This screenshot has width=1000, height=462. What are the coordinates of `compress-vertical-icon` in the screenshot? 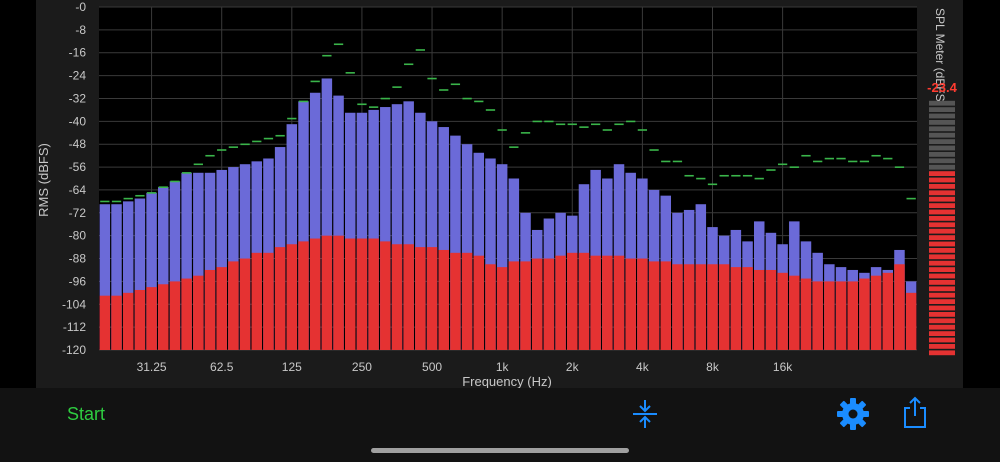 It's located at (645, 416).